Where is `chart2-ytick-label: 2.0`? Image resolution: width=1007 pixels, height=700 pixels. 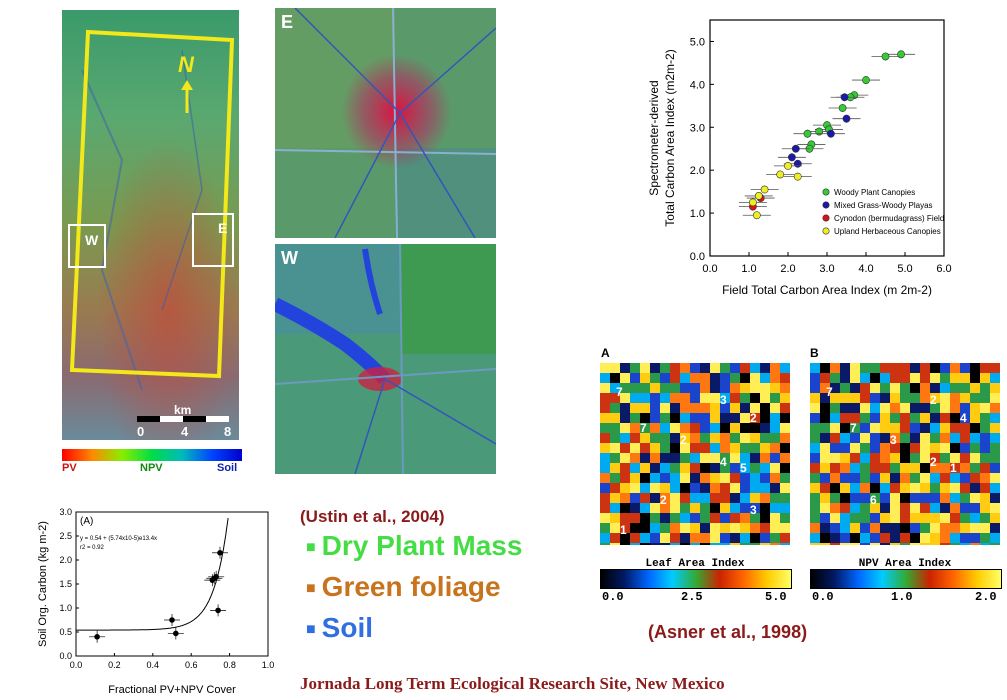 chart2-ytick-label: 2.0 is located at coordinates (65, 560).